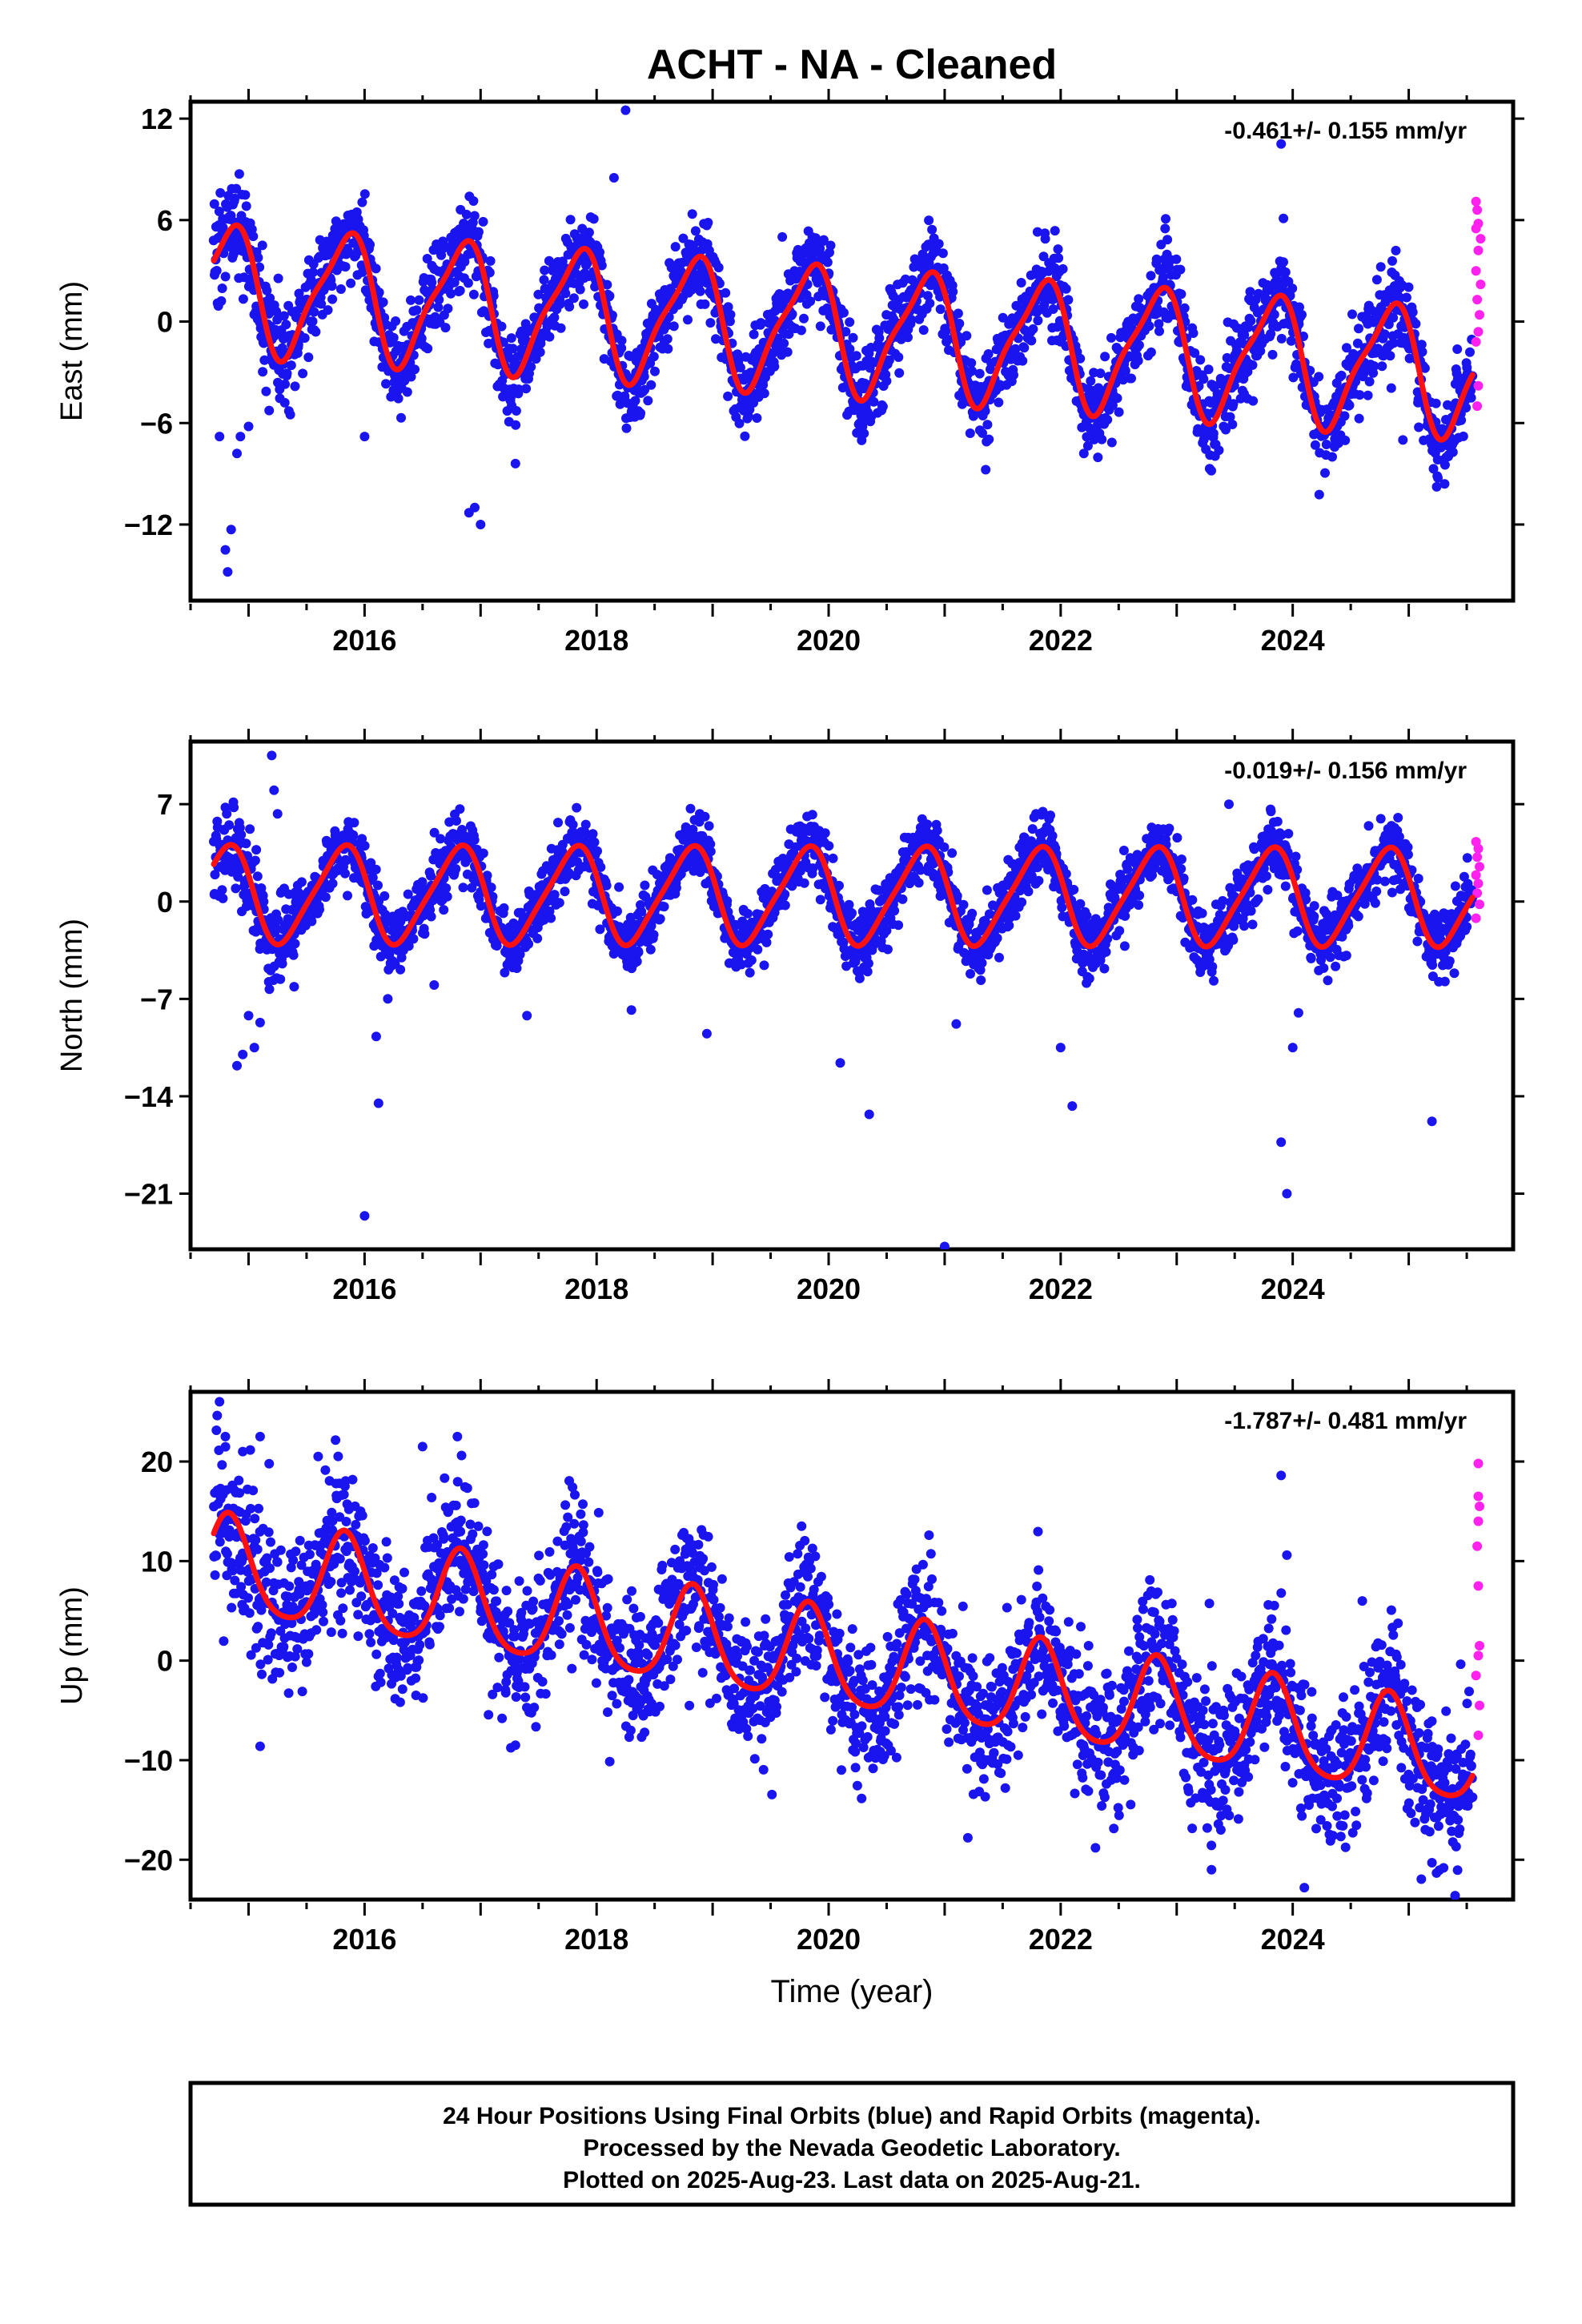  Describe the element at coordinates (1061, 1289) in the screenshot. I see `x-tick-label: 2022` at that location.